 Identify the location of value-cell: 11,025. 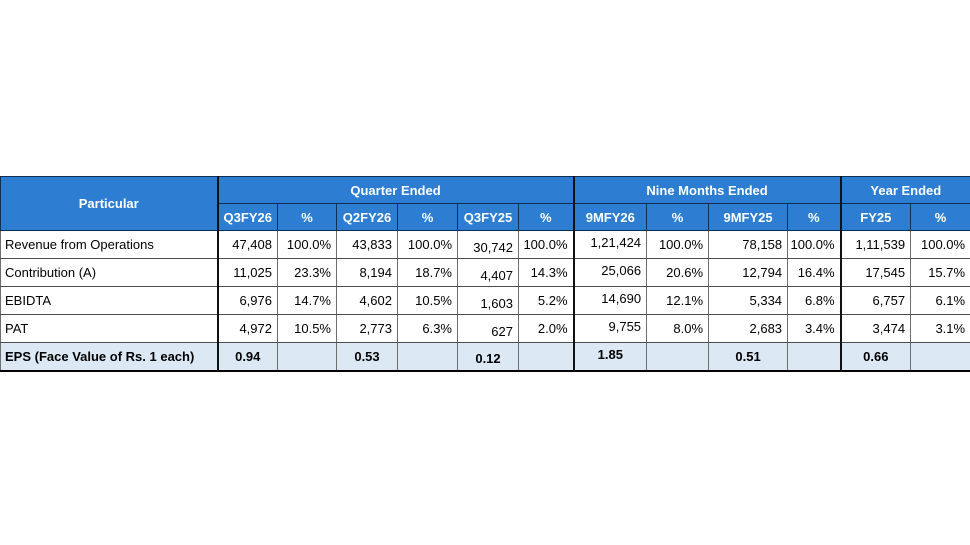
(247, 272).